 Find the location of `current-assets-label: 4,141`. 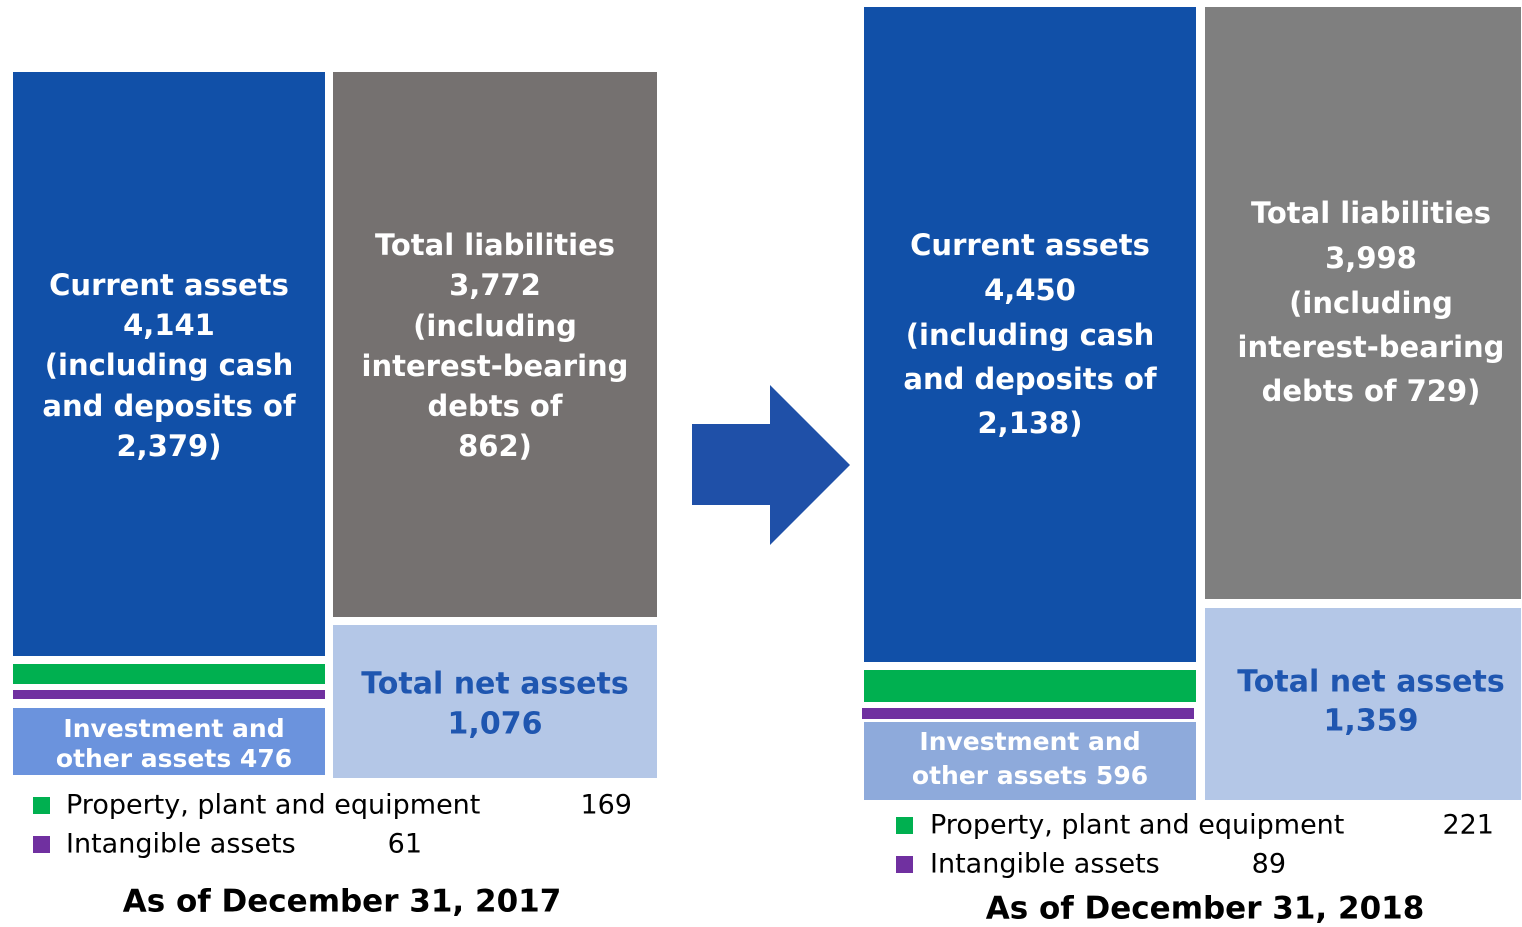

current-assets-label: 4,141 is located at coordinates (169, 325).